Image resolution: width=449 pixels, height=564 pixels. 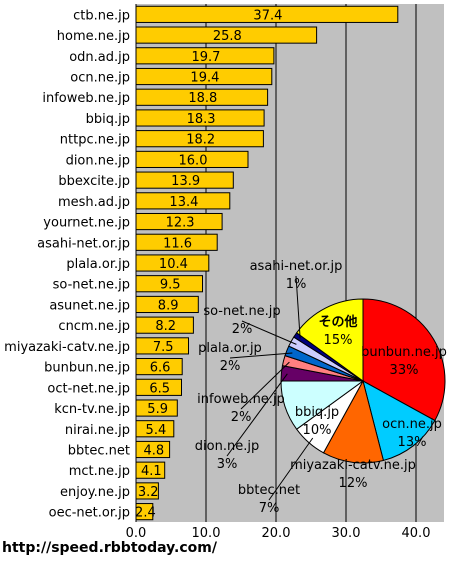 I want to click on pie-slice-label: bbiq.jp, so click(x=317, y=412).